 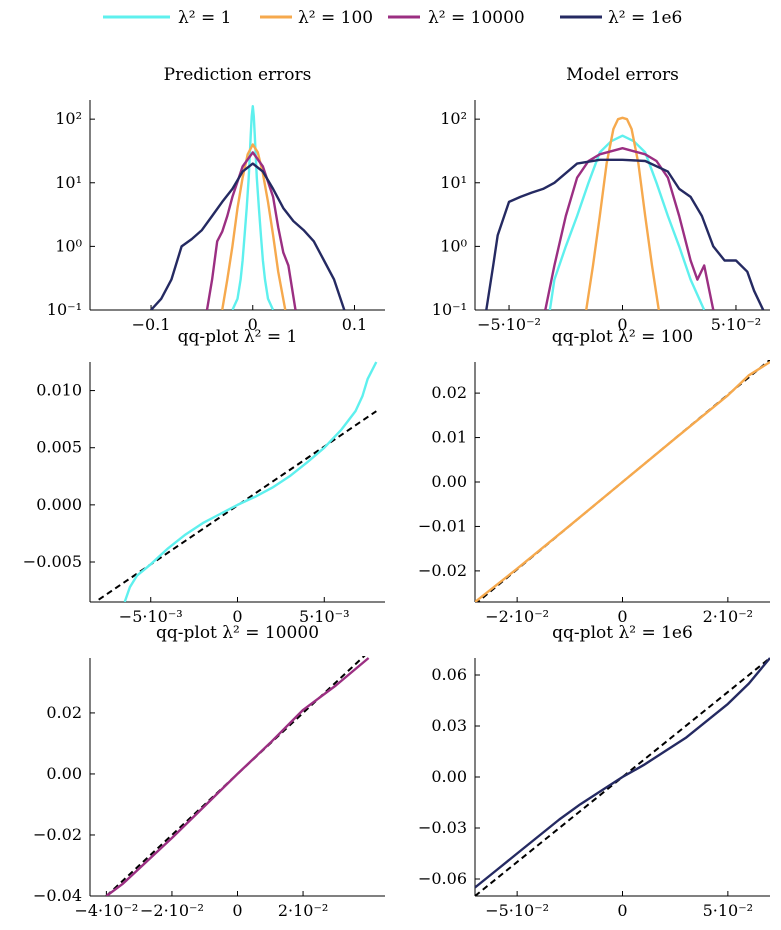 What do you see at coordinates (442, 878) in the screenshot?
I see `y-tick-label: −0.06` at bounding box center [442, 878].